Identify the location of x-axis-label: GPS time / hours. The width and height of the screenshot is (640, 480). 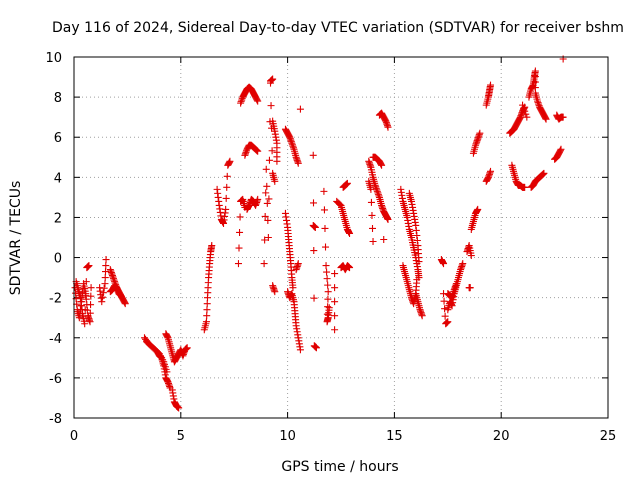
(339, 467).